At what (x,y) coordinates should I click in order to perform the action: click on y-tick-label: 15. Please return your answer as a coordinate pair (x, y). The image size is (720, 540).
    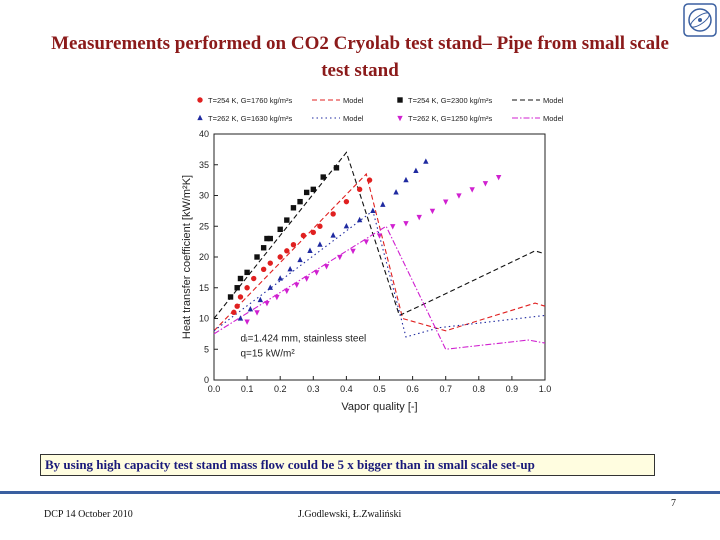
    Looking at the image, I should click on (204, 288).